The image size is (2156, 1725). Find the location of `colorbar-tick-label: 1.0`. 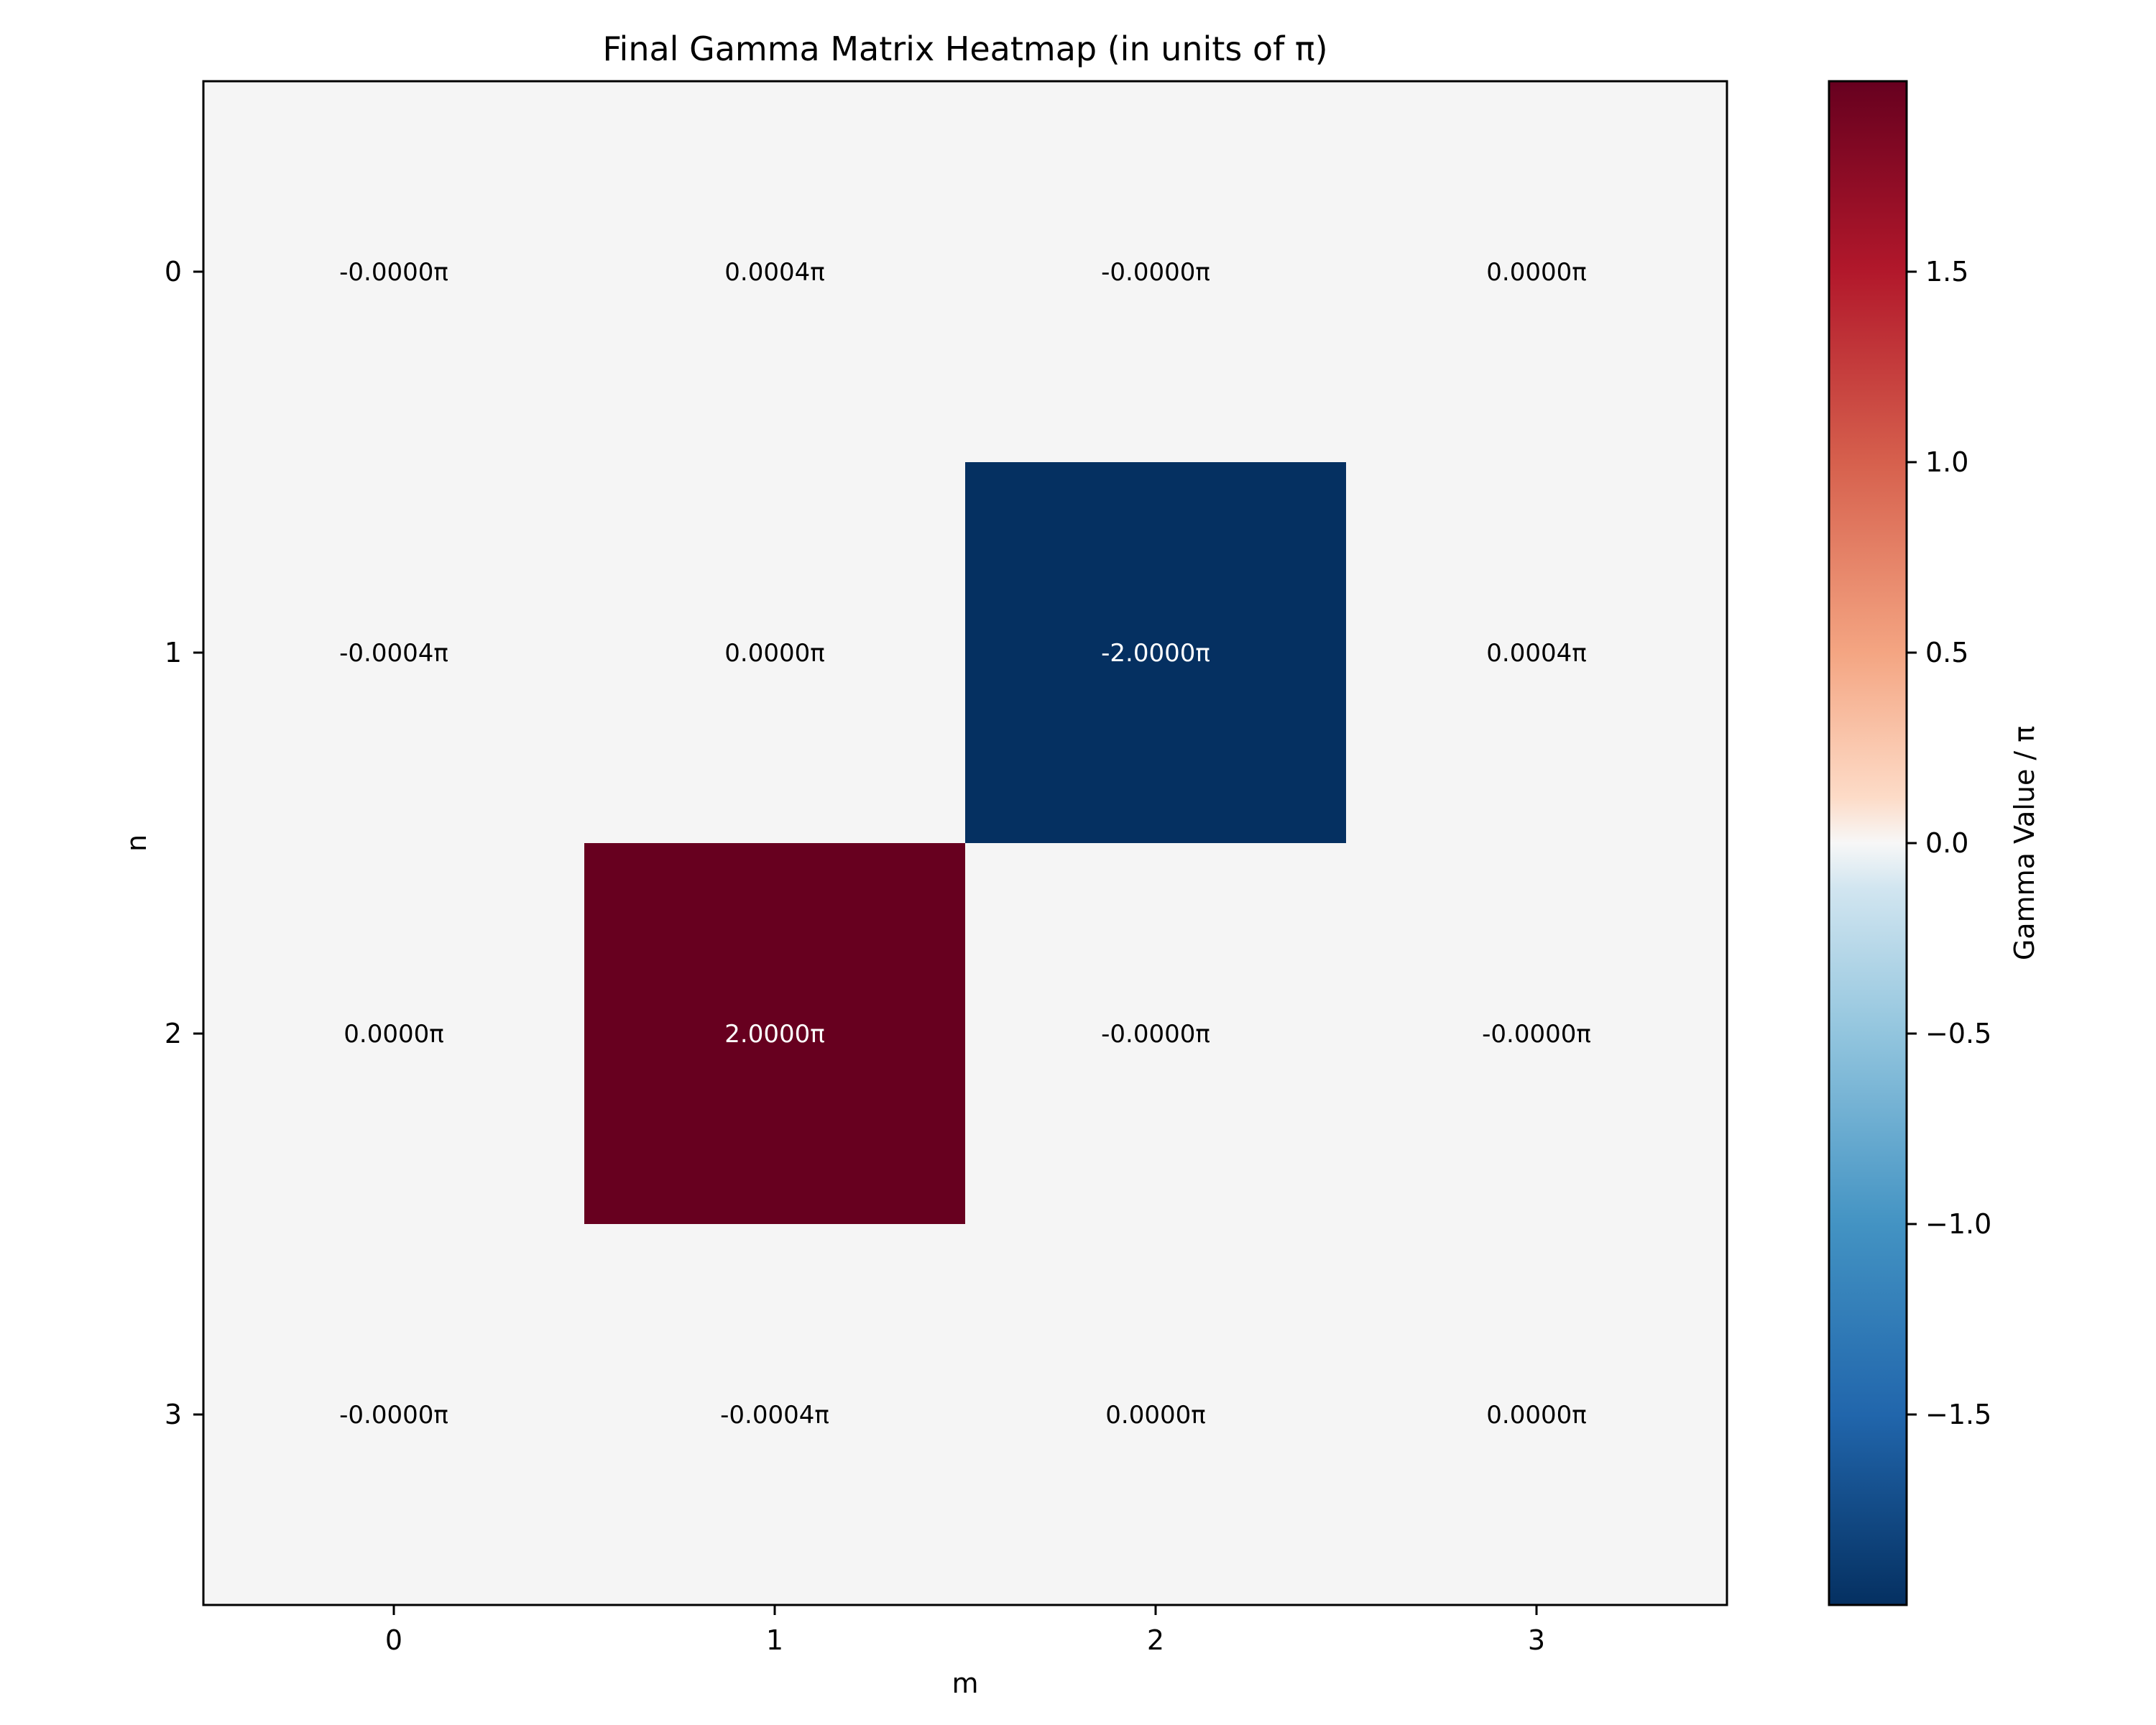

colorbar-tick-label: 1.0 is located at coordinates (1946, 462).